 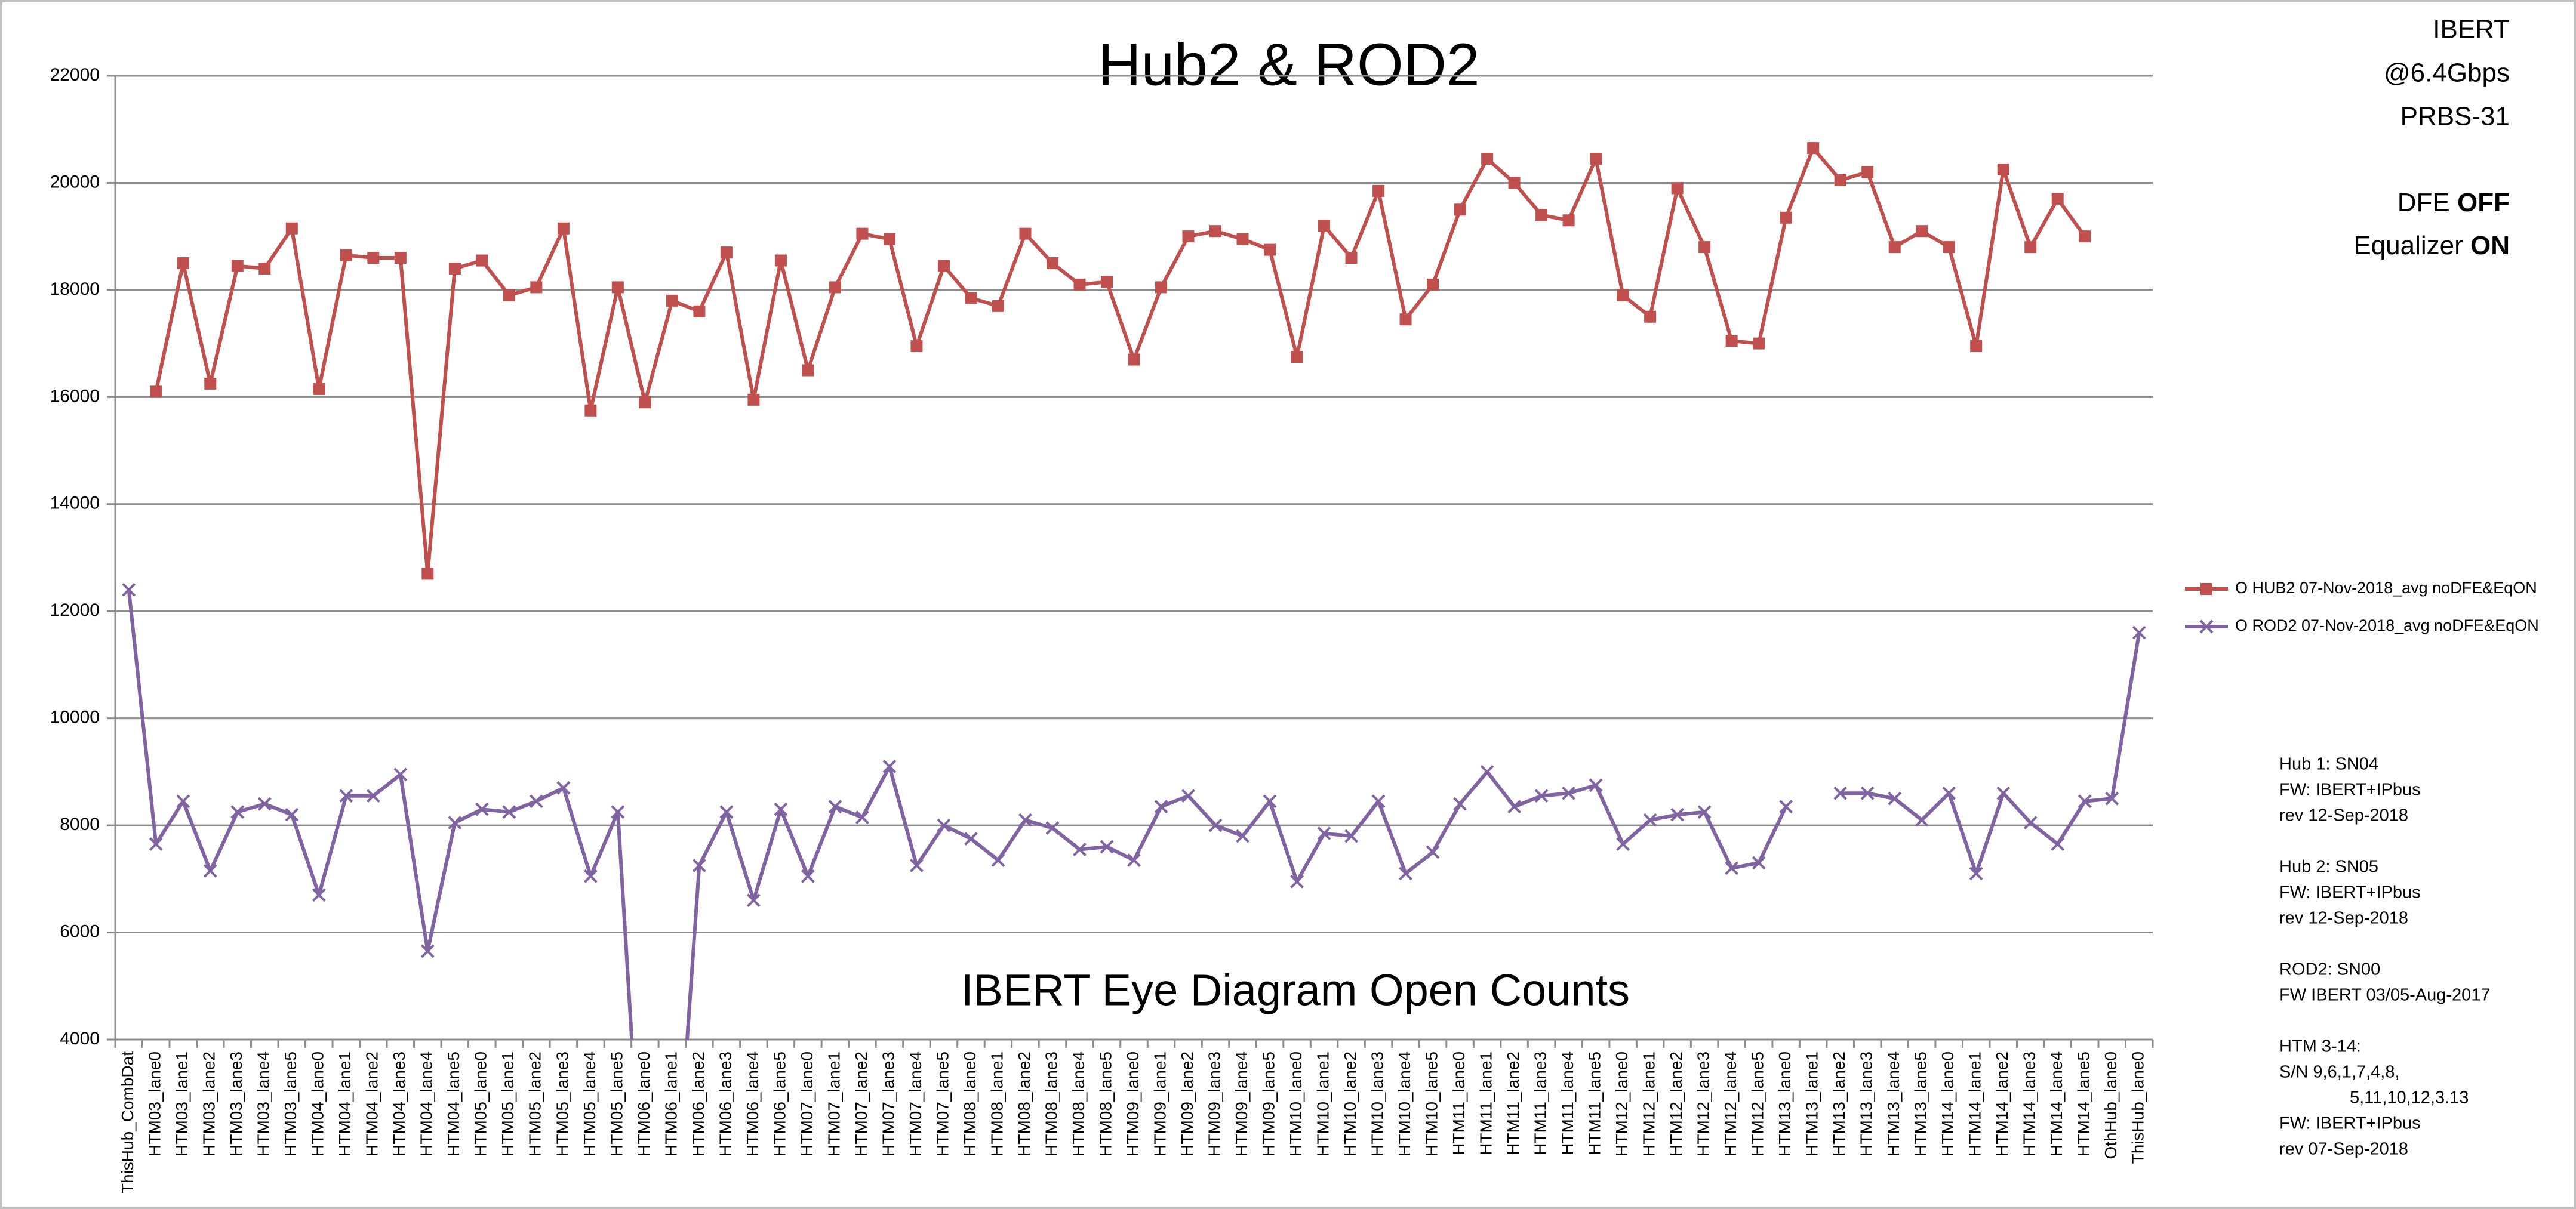 What do you see at coordinates (996, 1103) in the screenshot?
I see `x-tick-label: HTM08_lane1` at bounding box center [996, 1103].